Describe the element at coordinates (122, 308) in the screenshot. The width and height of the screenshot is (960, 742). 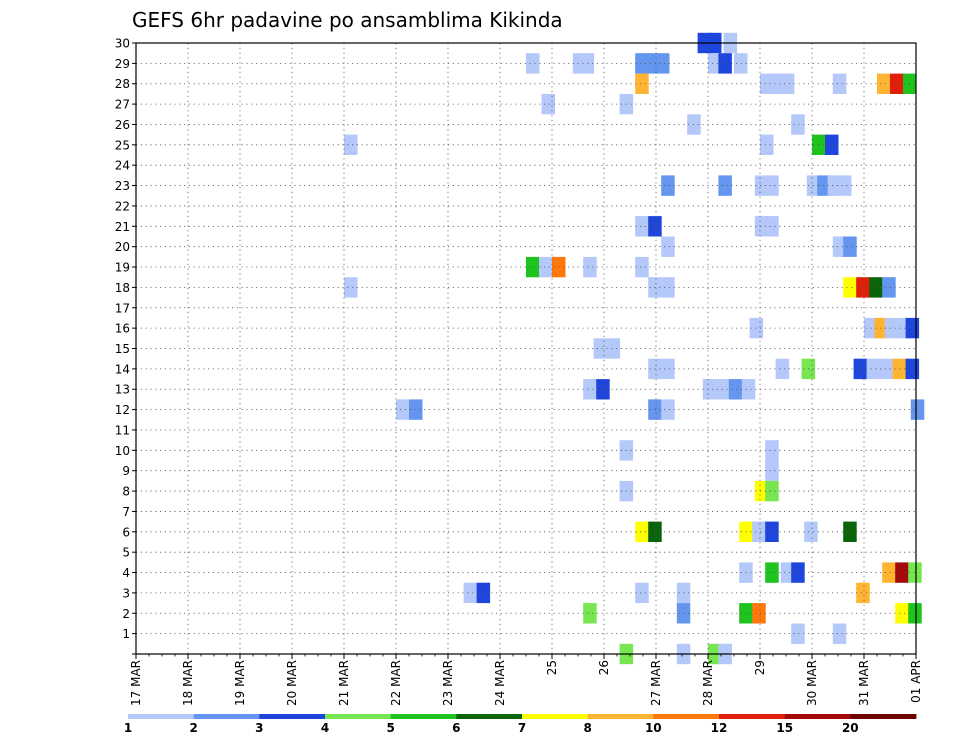
I see `y-tick-label: 17` at that location.